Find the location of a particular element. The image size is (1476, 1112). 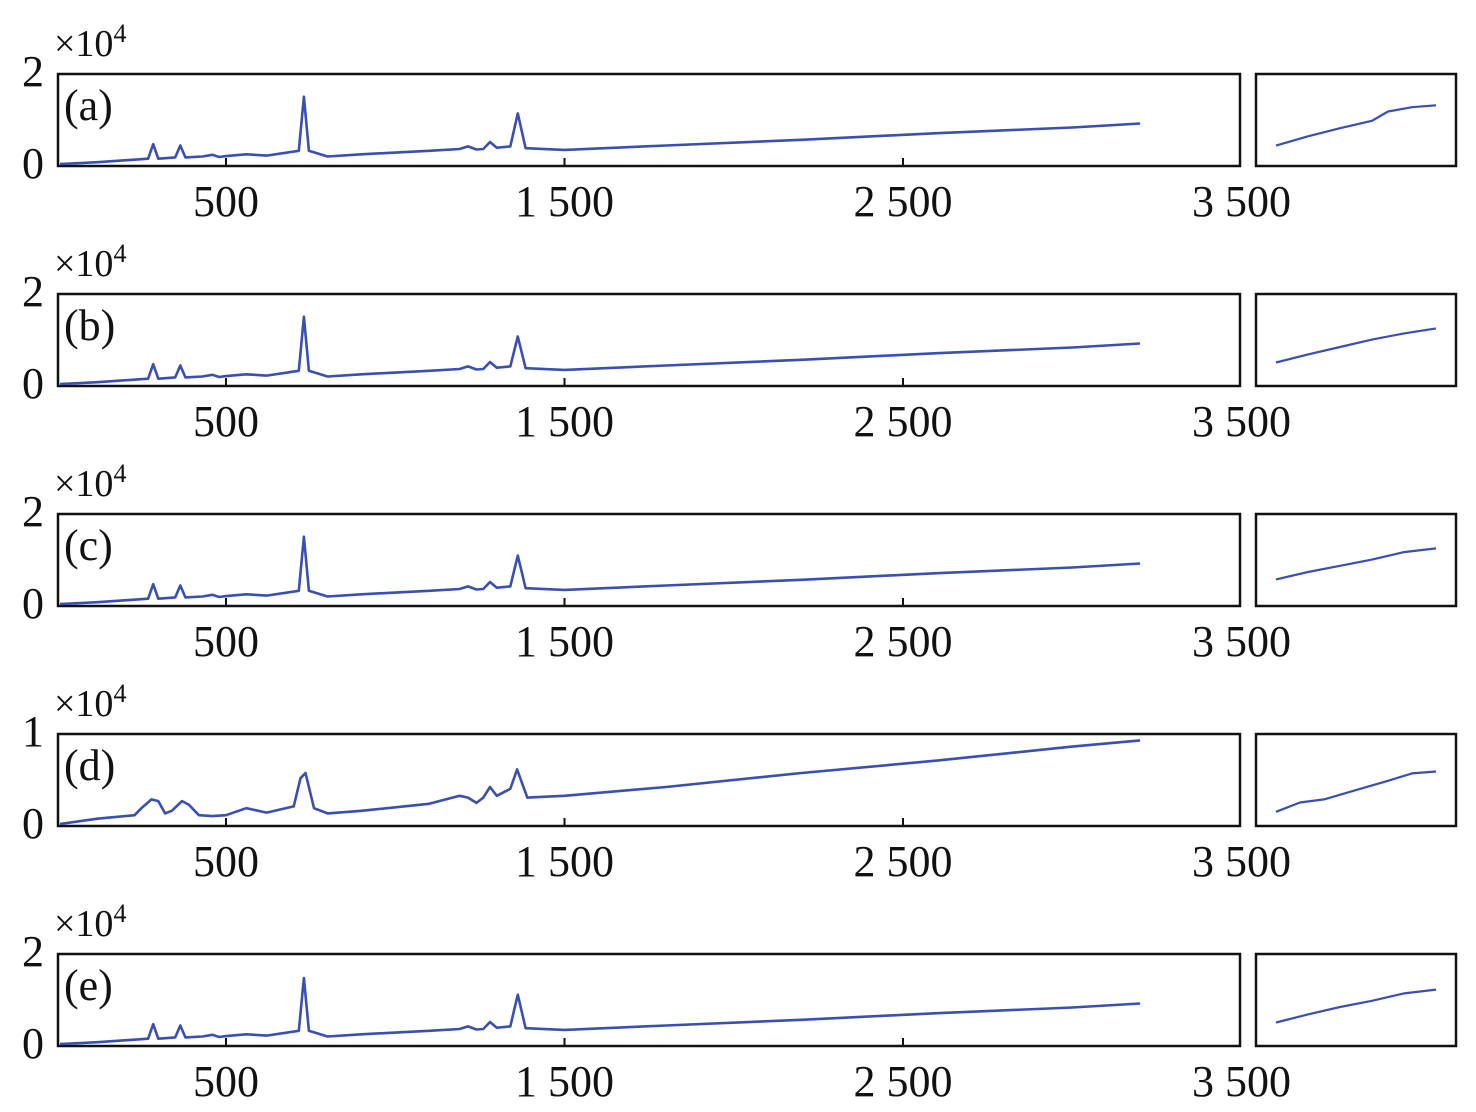

y-tick-label-top: 1 is located at coordinates (33, 731).